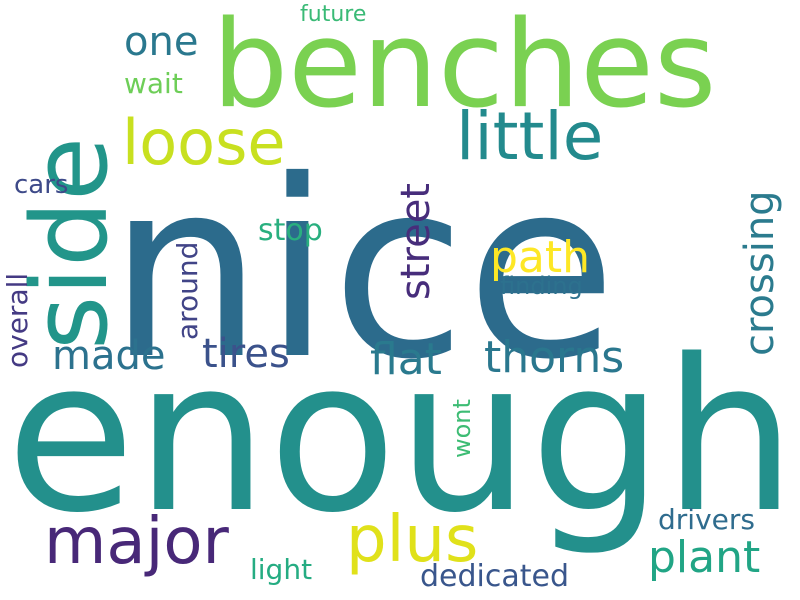 The image size is (800, 600). I want to click on word-loose: loose, so click(204, 142).